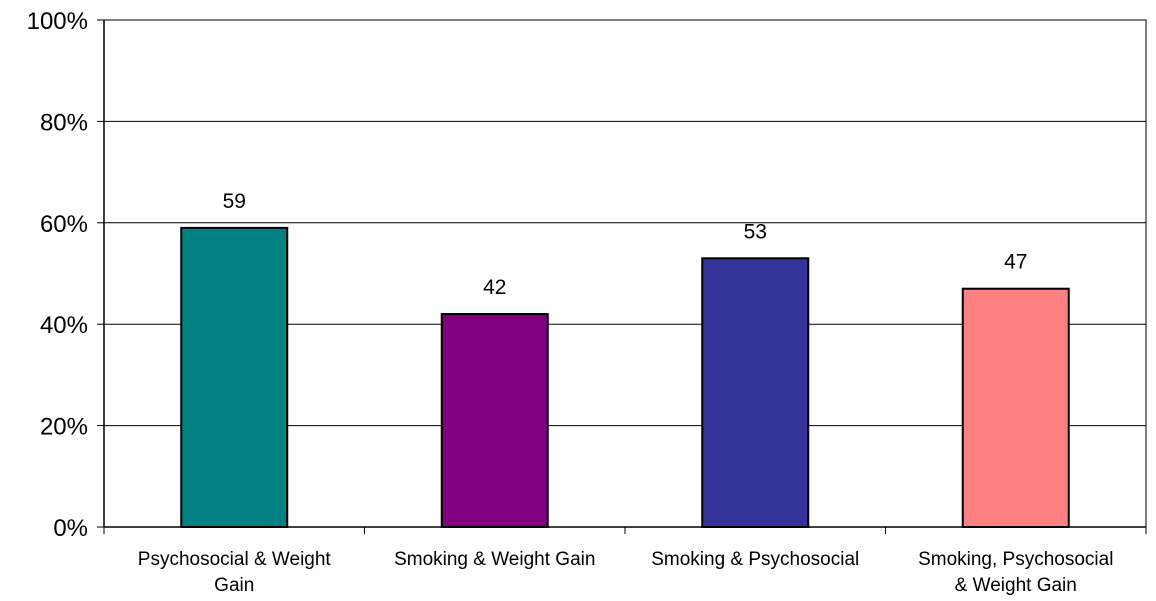 The image size is (1156, 601). Describe the element at coordinates (64, 224) in the screenshot. I see `y-tick-label: 60%` at that location.